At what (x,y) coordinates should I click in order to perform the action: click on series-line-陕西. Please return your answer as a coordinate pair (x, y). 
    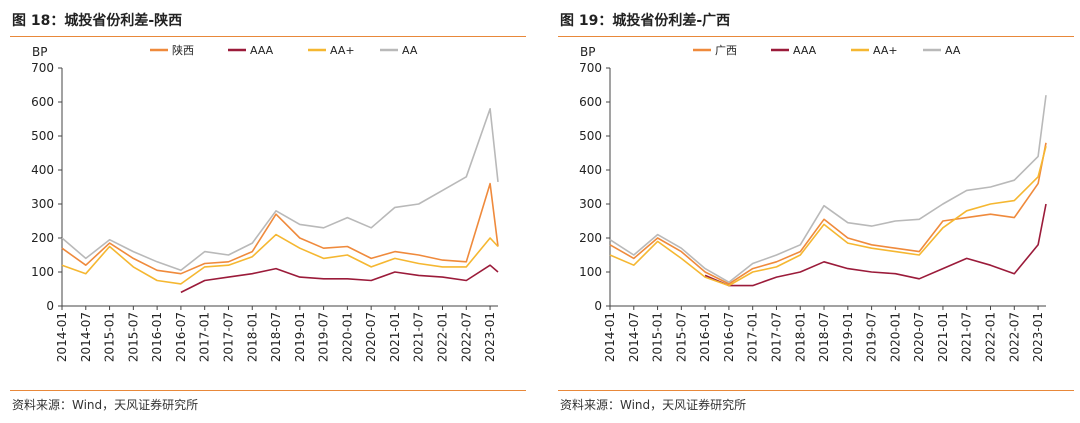
    Looking at the image, I should click on (280, 228).